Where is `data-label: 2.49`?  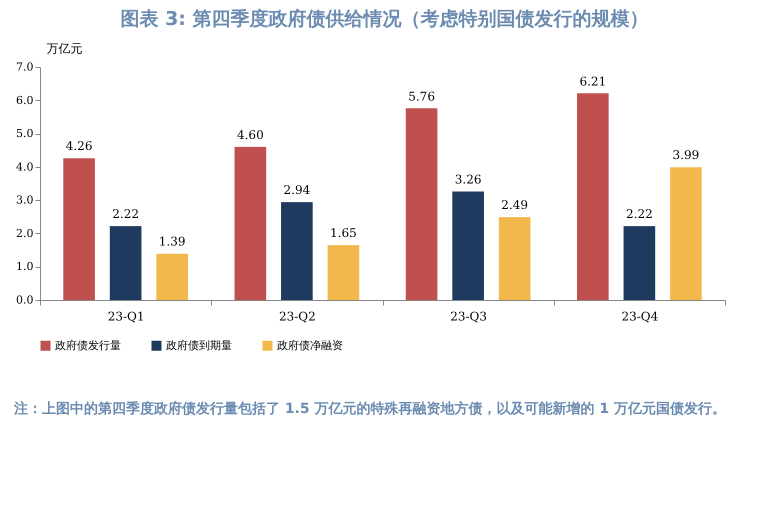
data-label: 2.49 is located at coordinates (514, 205).